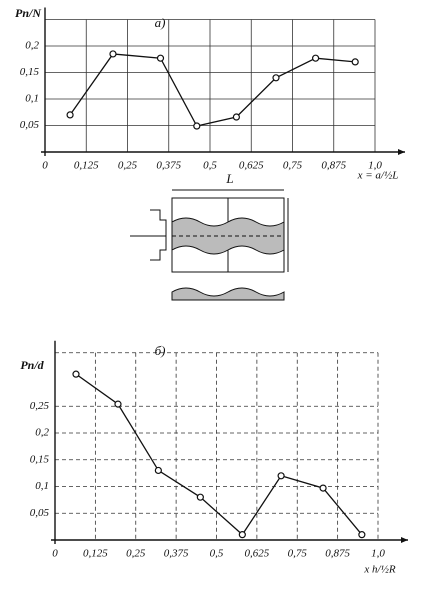 The image size is (434, 593). What do you see at coordinates (40, 406) in the screenshot?
I see `y-tick-label: 0,25` at bounding box center [40, 406].